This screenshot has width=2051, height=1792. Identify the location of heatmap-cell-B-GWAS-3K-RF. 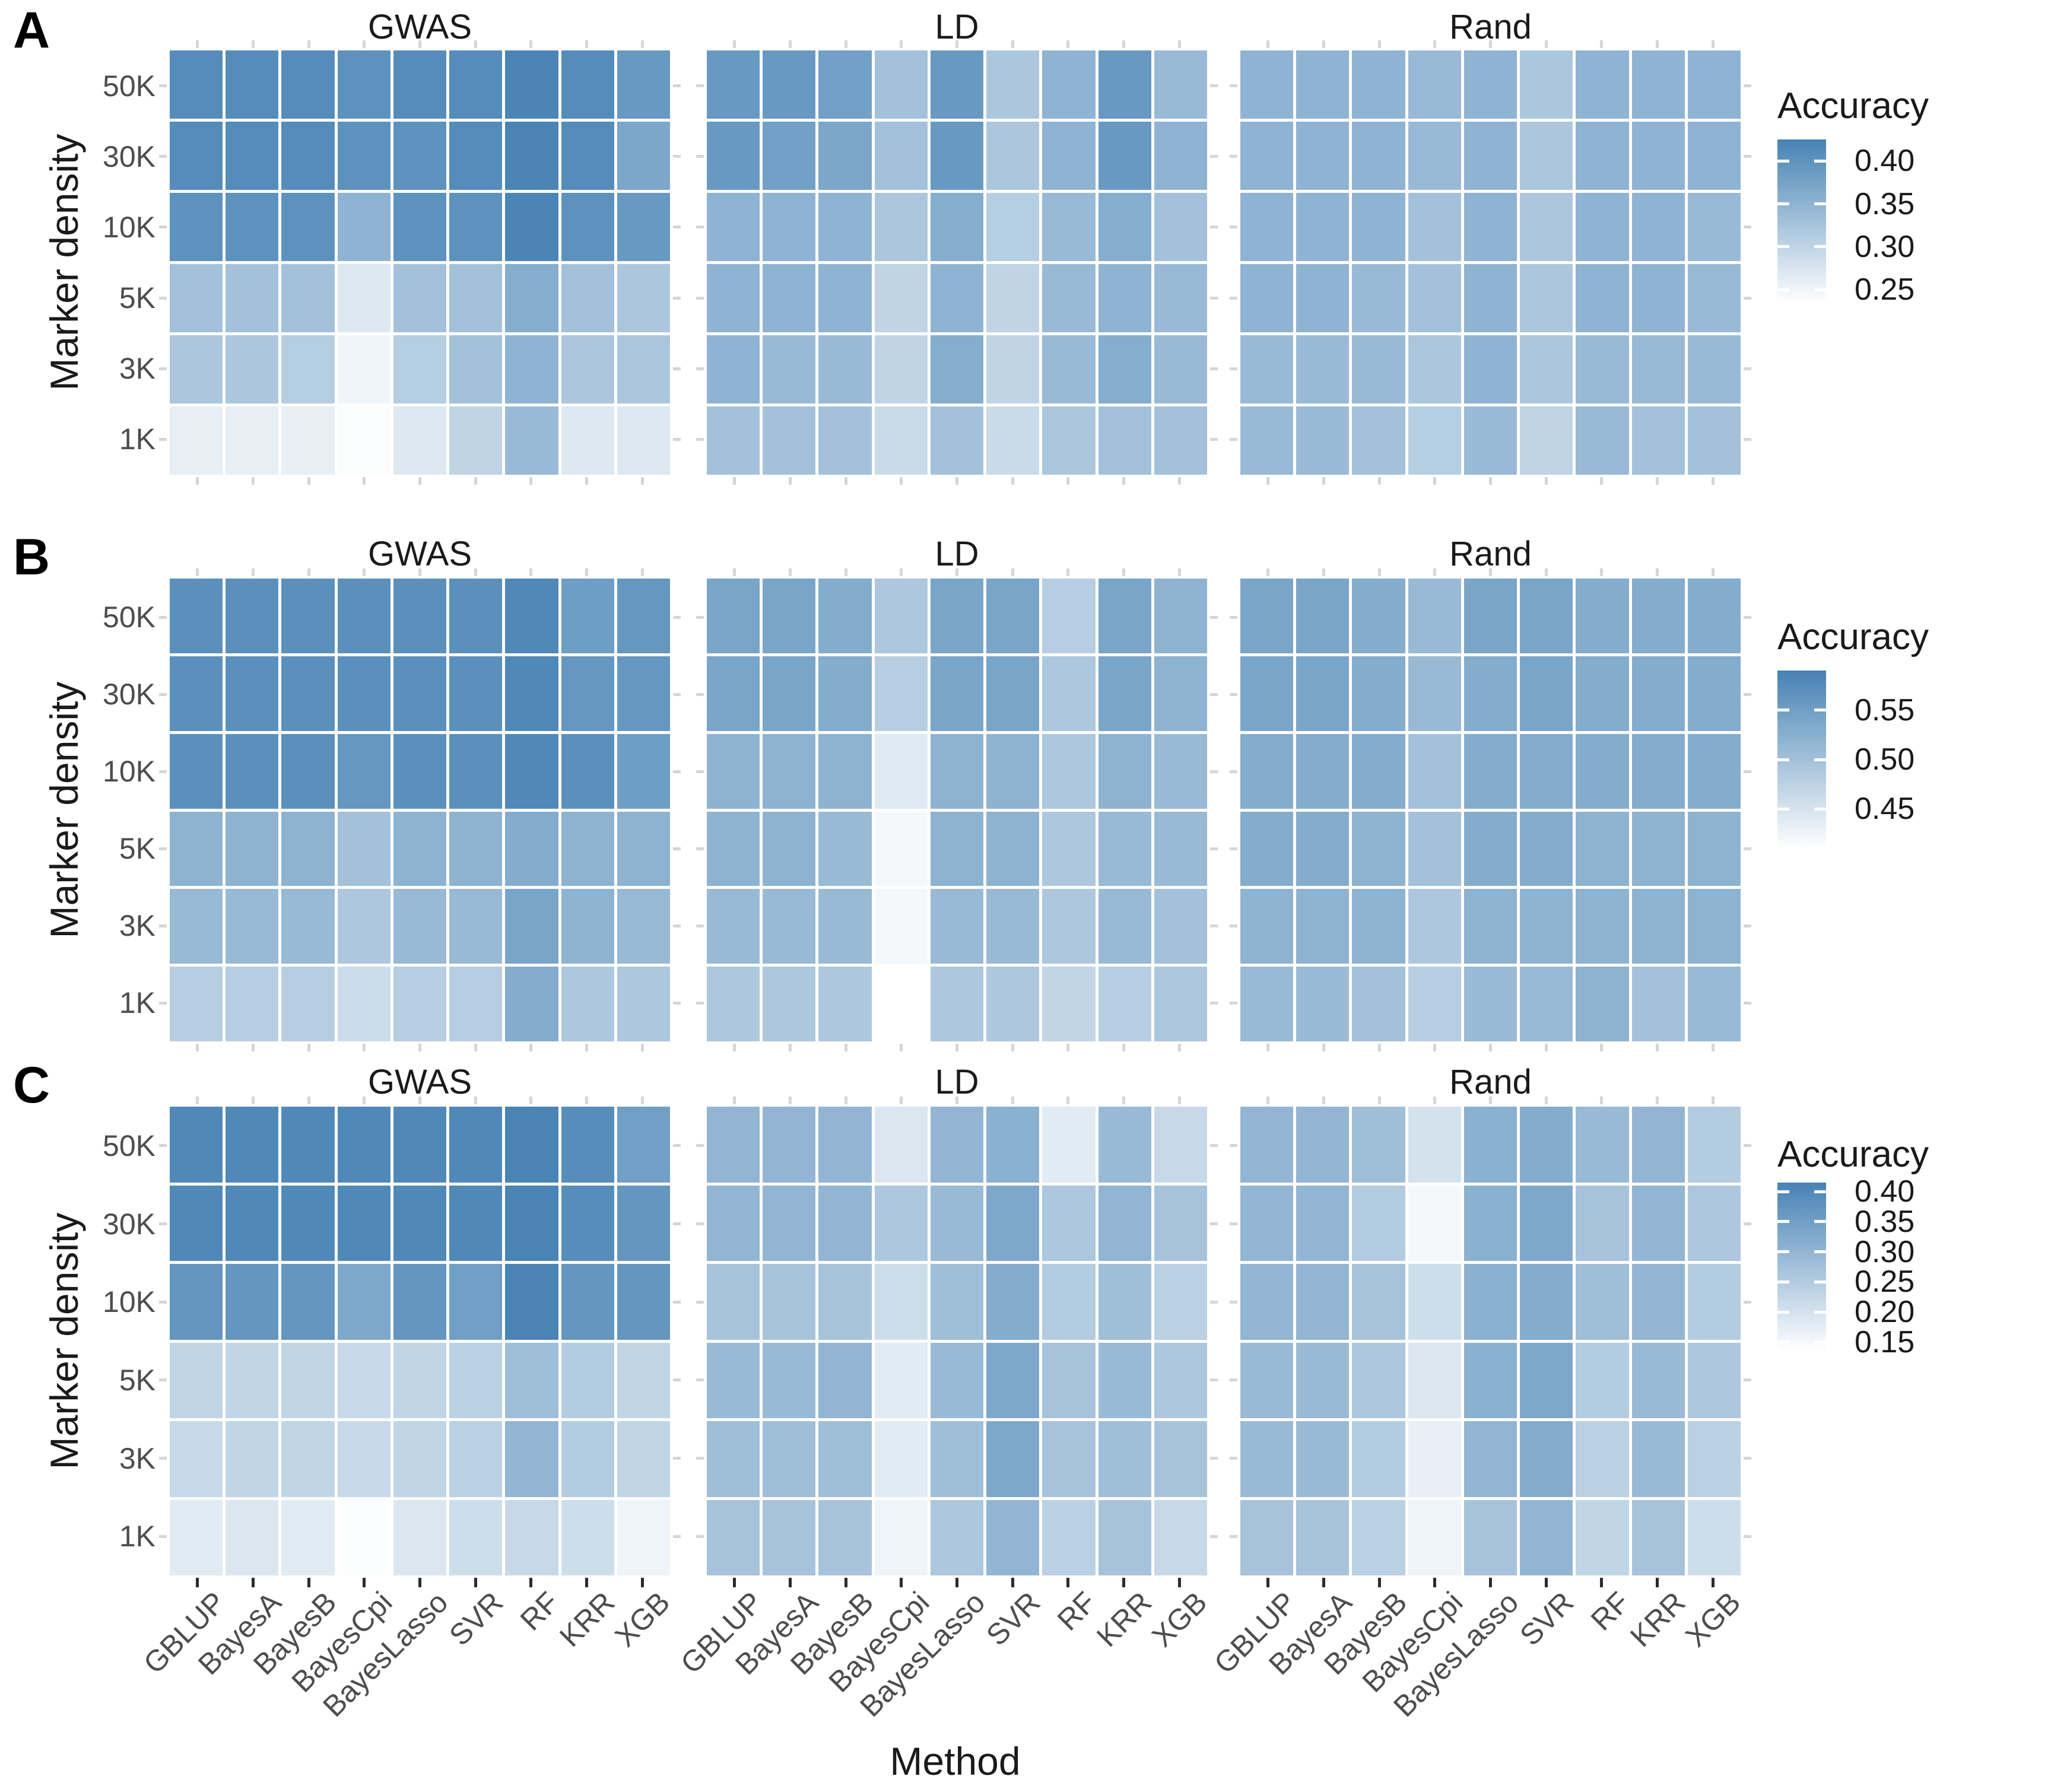
(531, 927).